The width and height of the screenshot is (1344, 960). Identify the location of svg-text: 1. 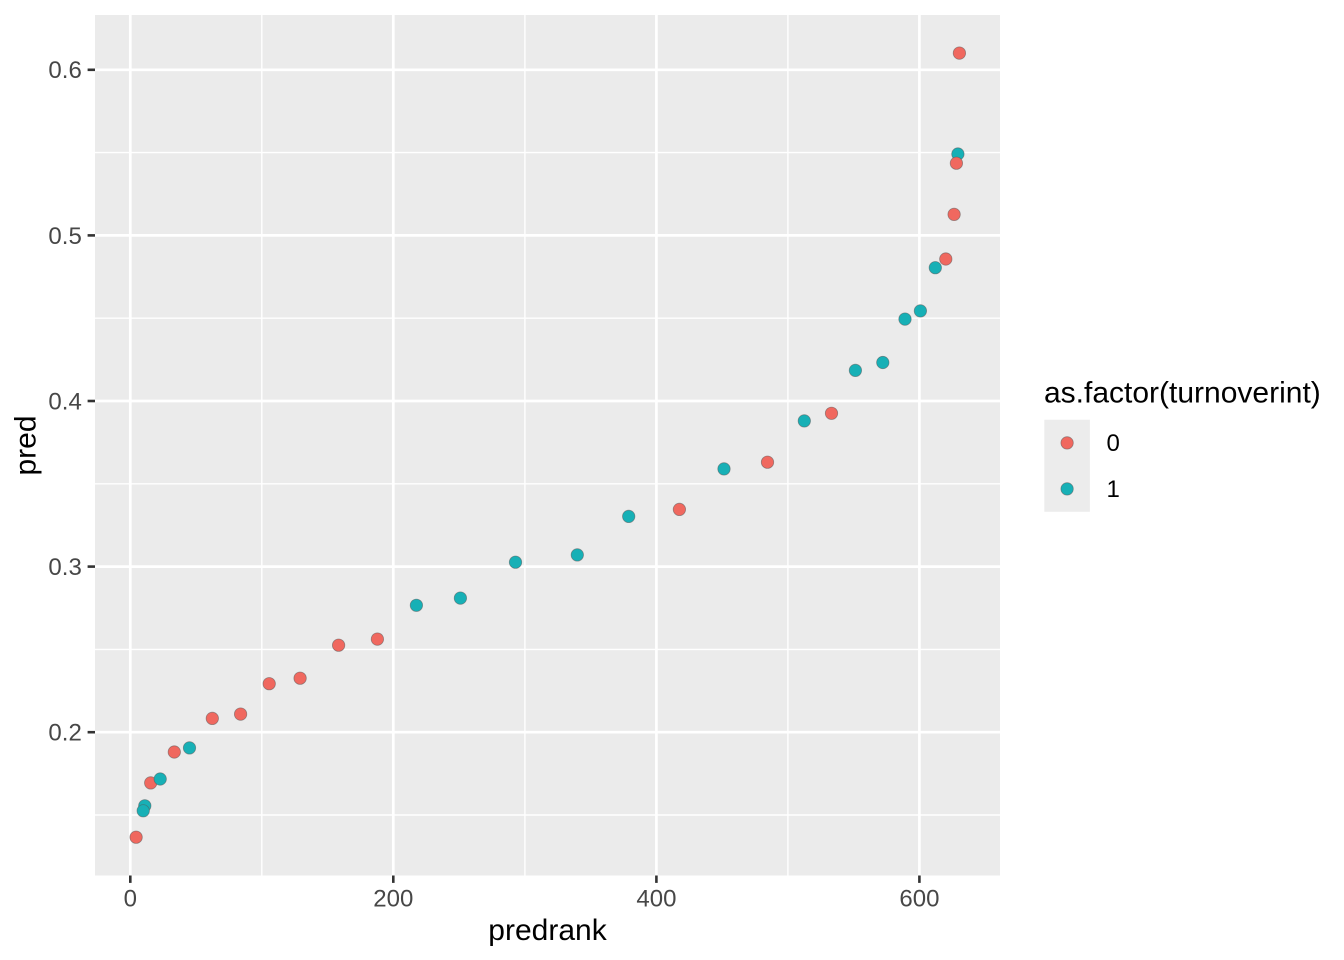
(1113, 489).